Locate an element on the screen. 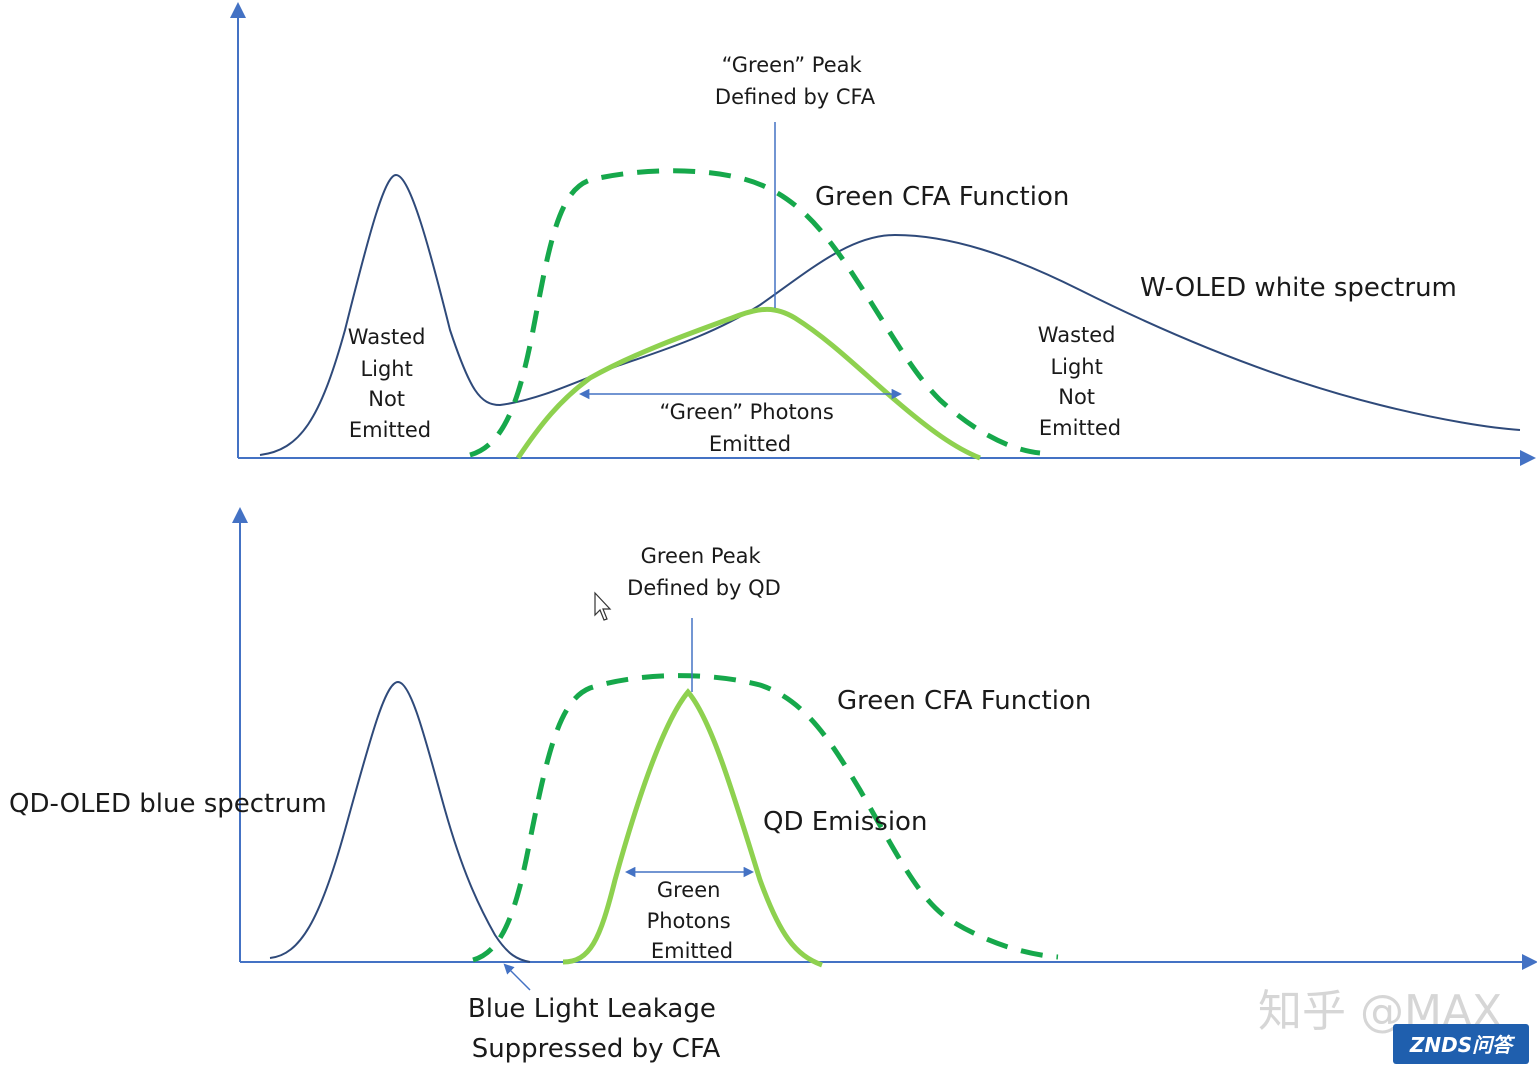 The width and height of the screenshot is (1537, 1073). mouse-cursor-icon is located at coordinates (603, 606).